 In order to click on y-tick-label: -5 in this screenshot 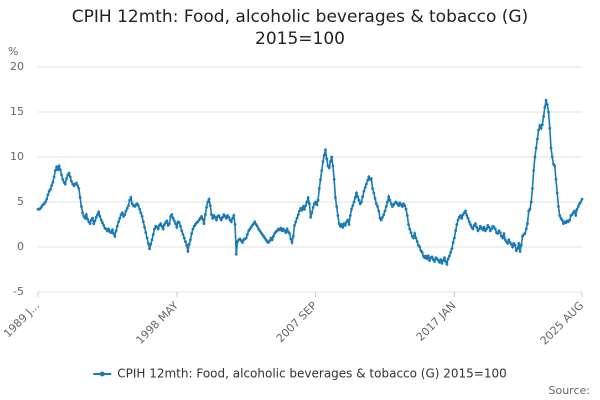, I will do `click(18, 291)`.